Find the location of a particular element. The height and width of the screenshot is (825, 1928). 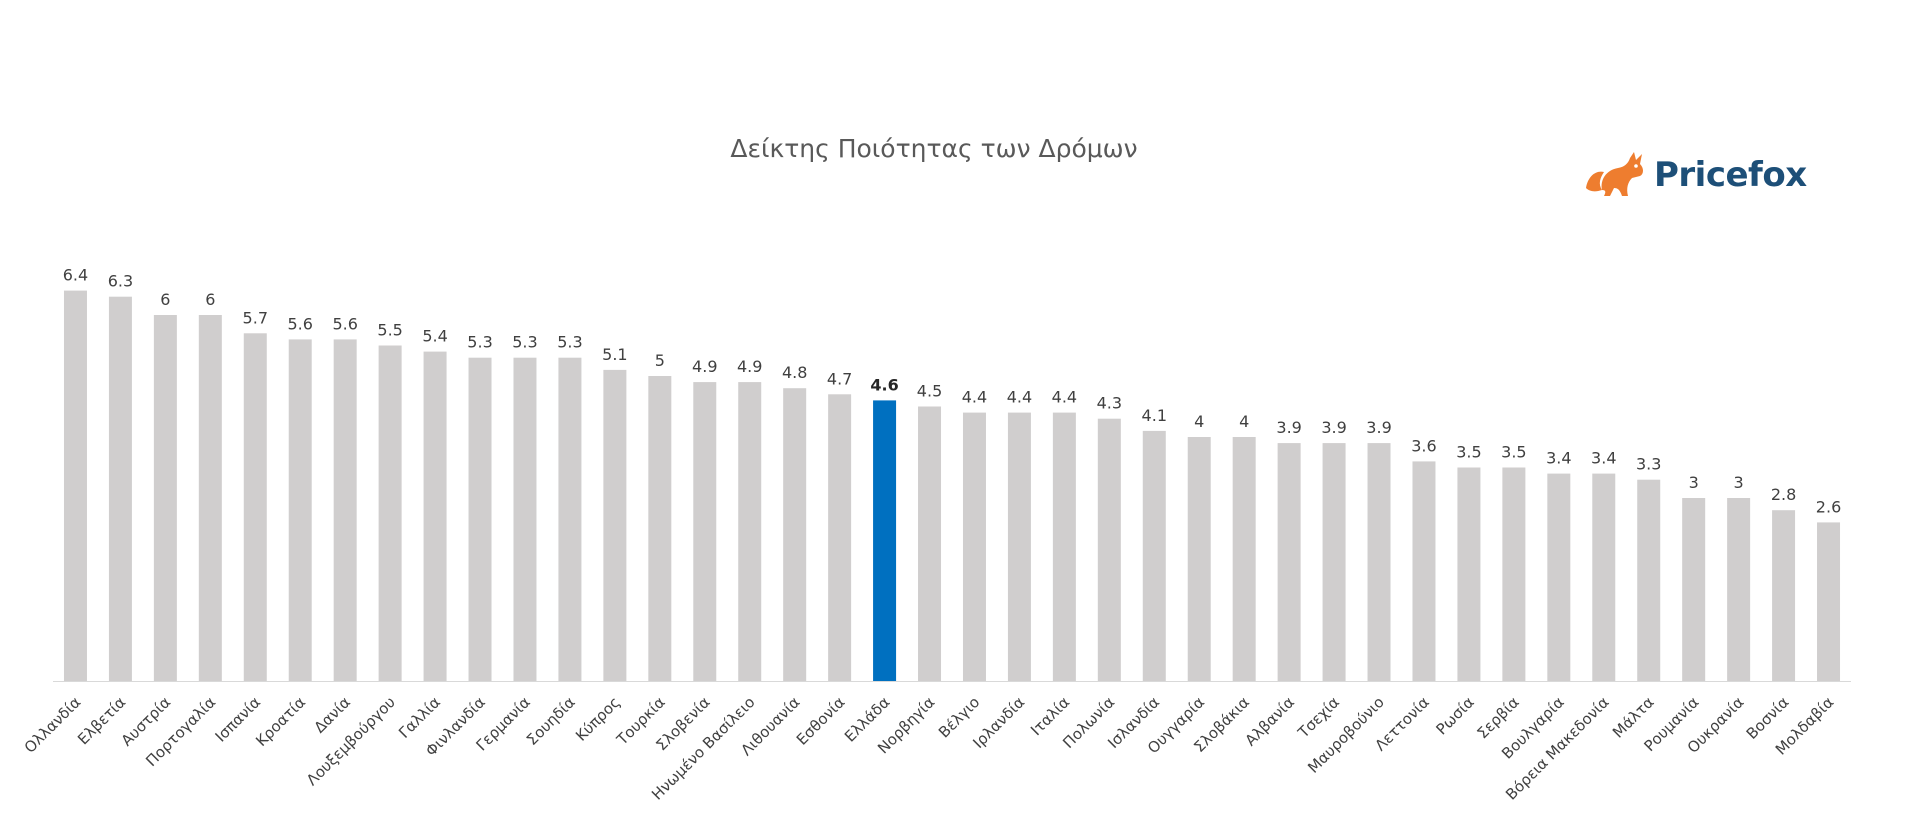

data-label: 6.4 is located at coordinates (75, 275).